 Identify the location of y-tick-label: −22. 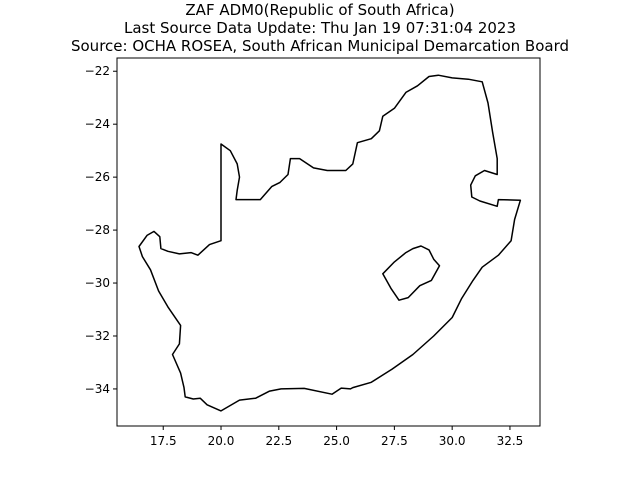
(97, 71).